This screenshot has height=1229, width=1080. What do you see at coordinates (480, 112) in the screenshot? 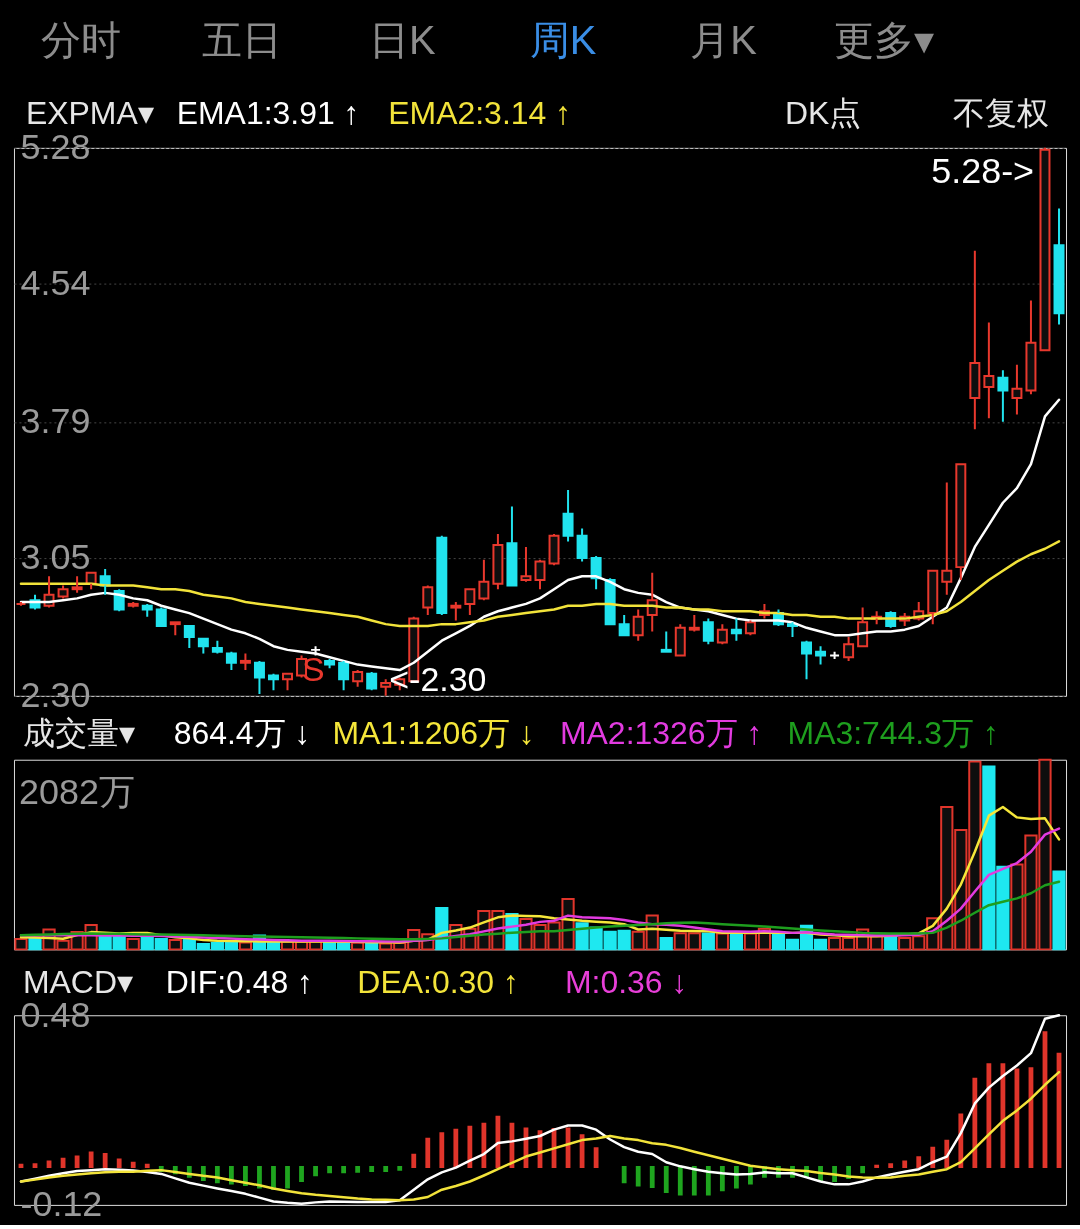
I see `text: EMA2:3.14 ↑` at bounding box center [480, 112].